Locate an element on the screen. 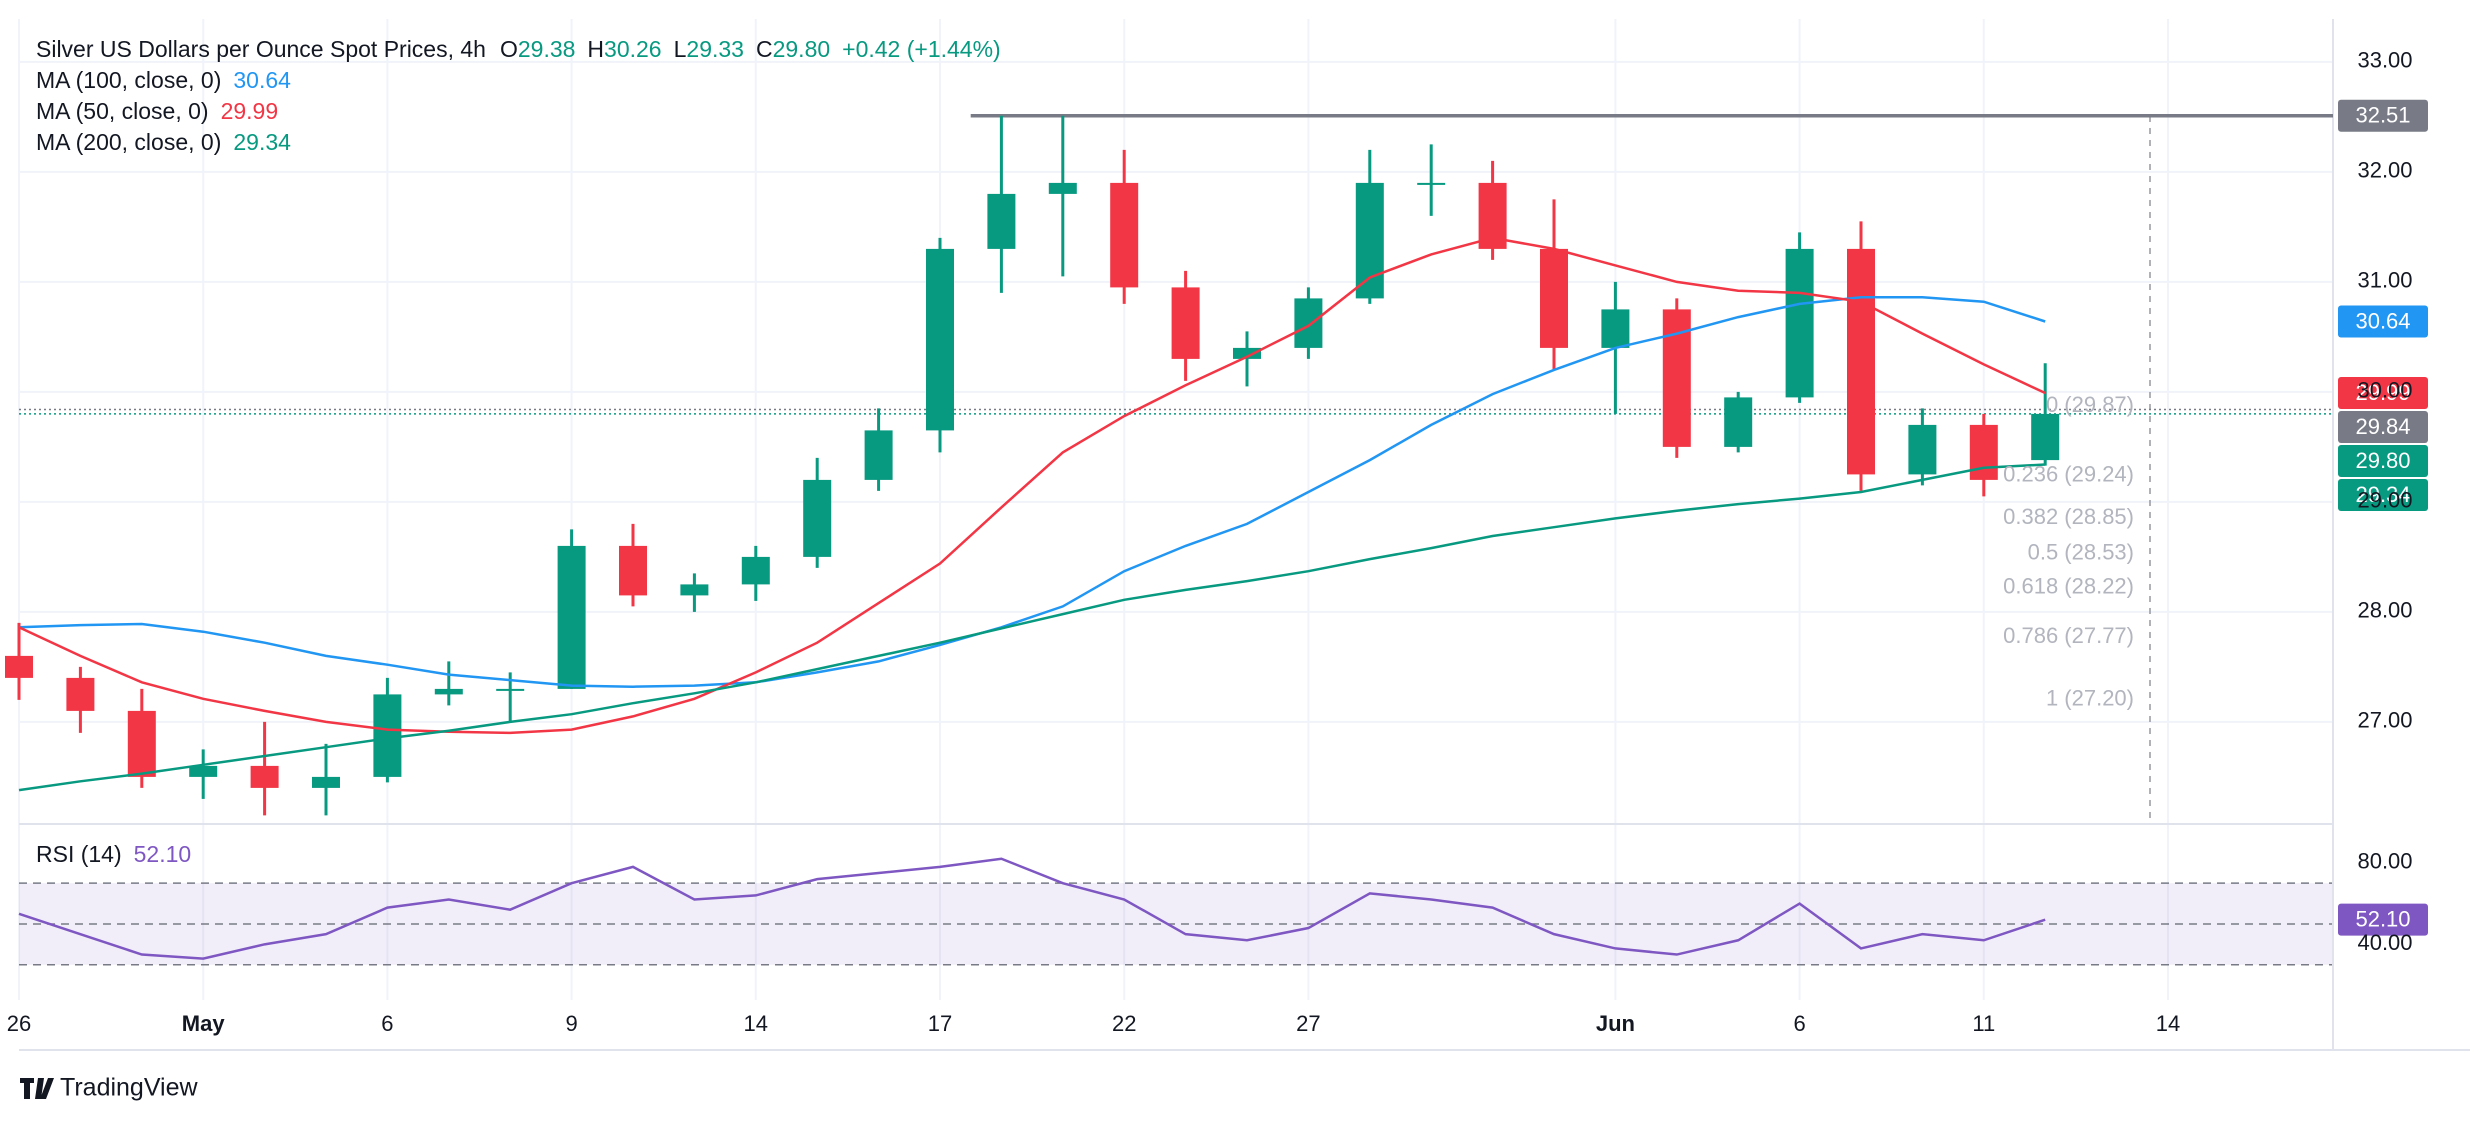 This screenshot has height=1122, width=2488. rsi-line is located at coordinates (1032, 908).